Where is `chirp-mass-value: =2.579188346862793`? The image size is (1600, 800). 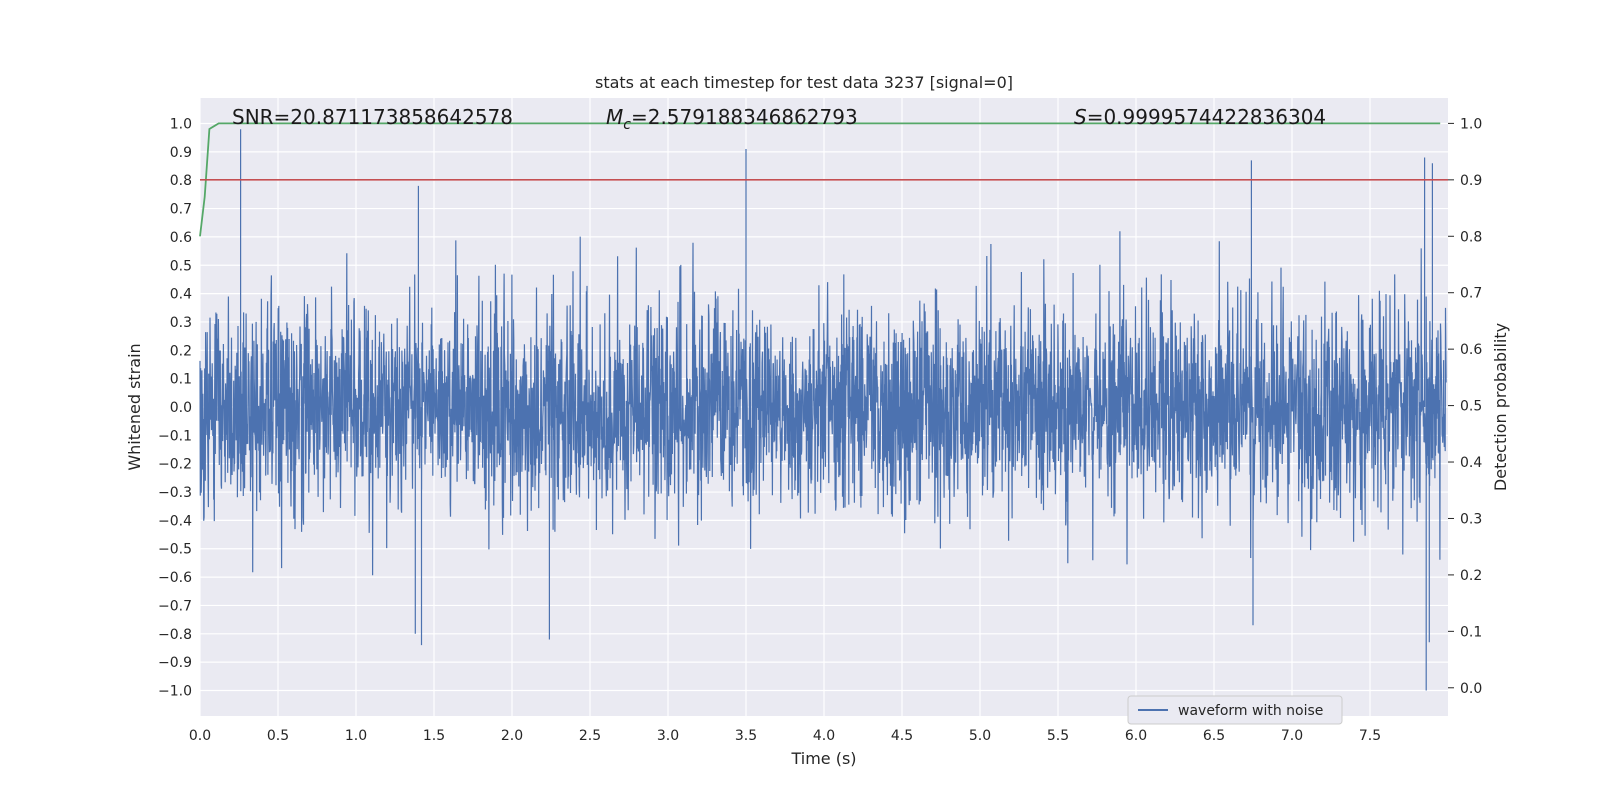
chirp-mass-value: =2.579188346862793 is located at coordinates (744, 117).